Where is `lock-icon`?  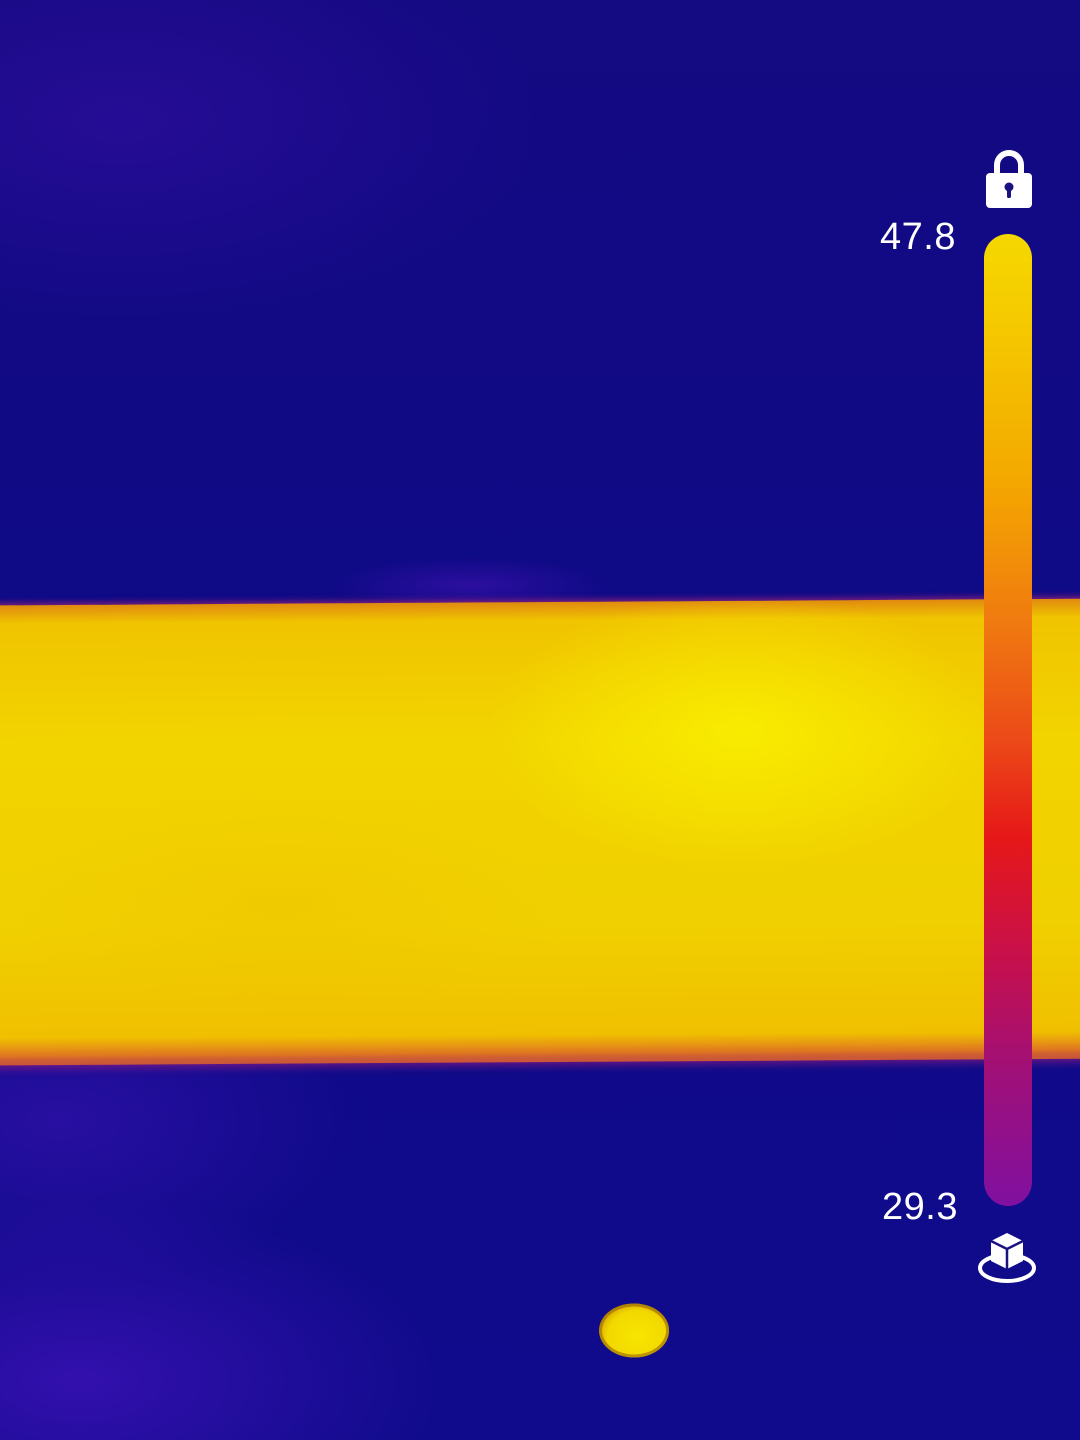
lock-icon is located at coordinates (1009, 179).